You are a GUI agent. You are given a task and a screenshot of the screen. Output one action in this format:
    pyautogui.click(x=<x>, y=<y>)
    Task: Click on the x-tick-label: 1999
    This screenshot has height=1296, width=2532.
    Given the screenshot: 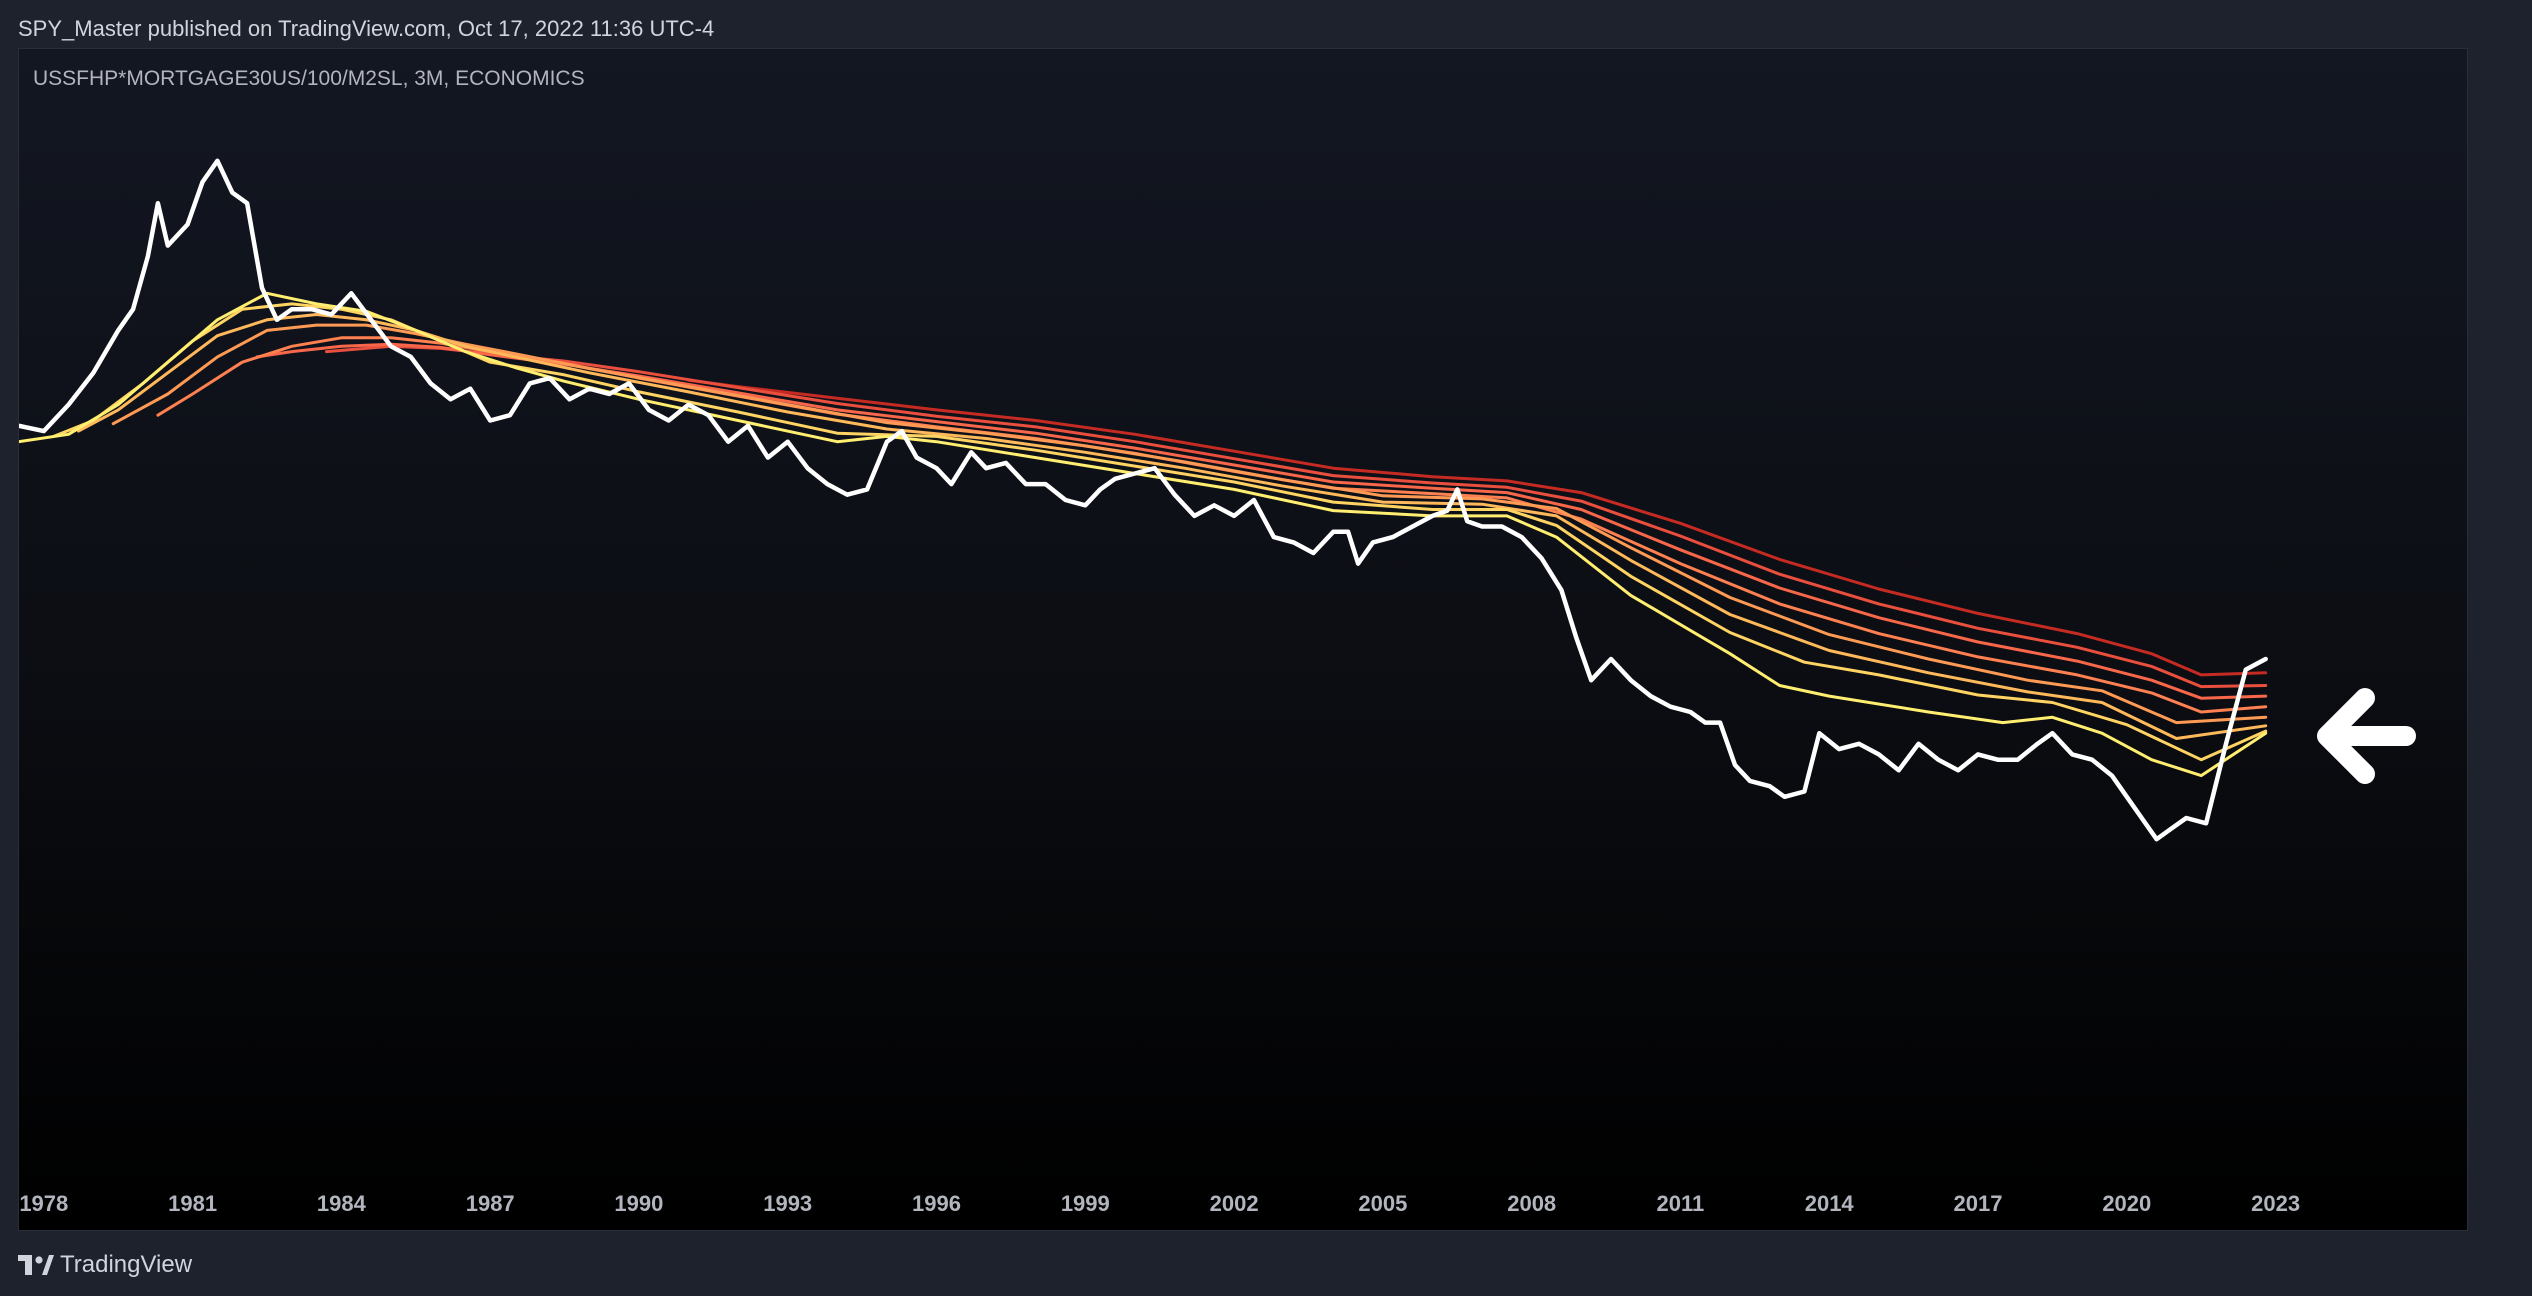 What is the action you would take?
    pyautogui.click(x=1085, y=1203)
    